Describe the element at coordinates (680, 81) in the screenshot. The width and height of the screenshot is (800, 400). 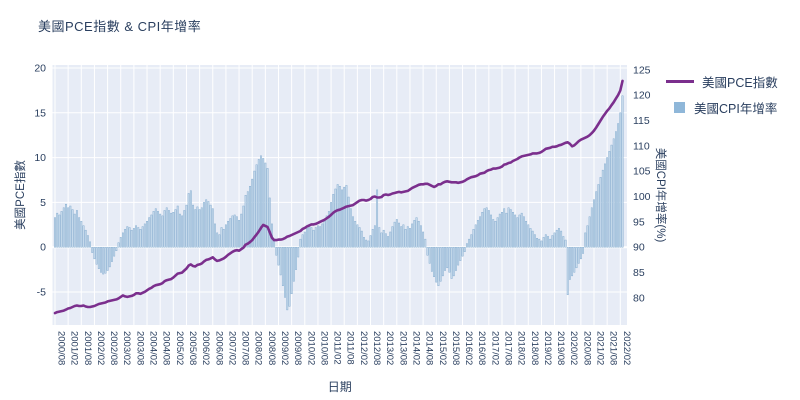
I see `pce-line-swatch-icon` at that location.